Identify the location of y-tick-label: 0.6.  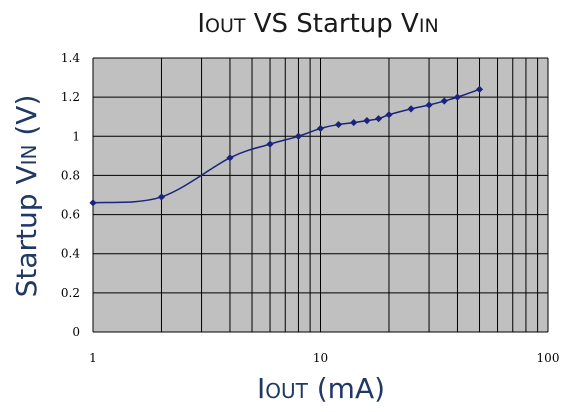
(70, 215).